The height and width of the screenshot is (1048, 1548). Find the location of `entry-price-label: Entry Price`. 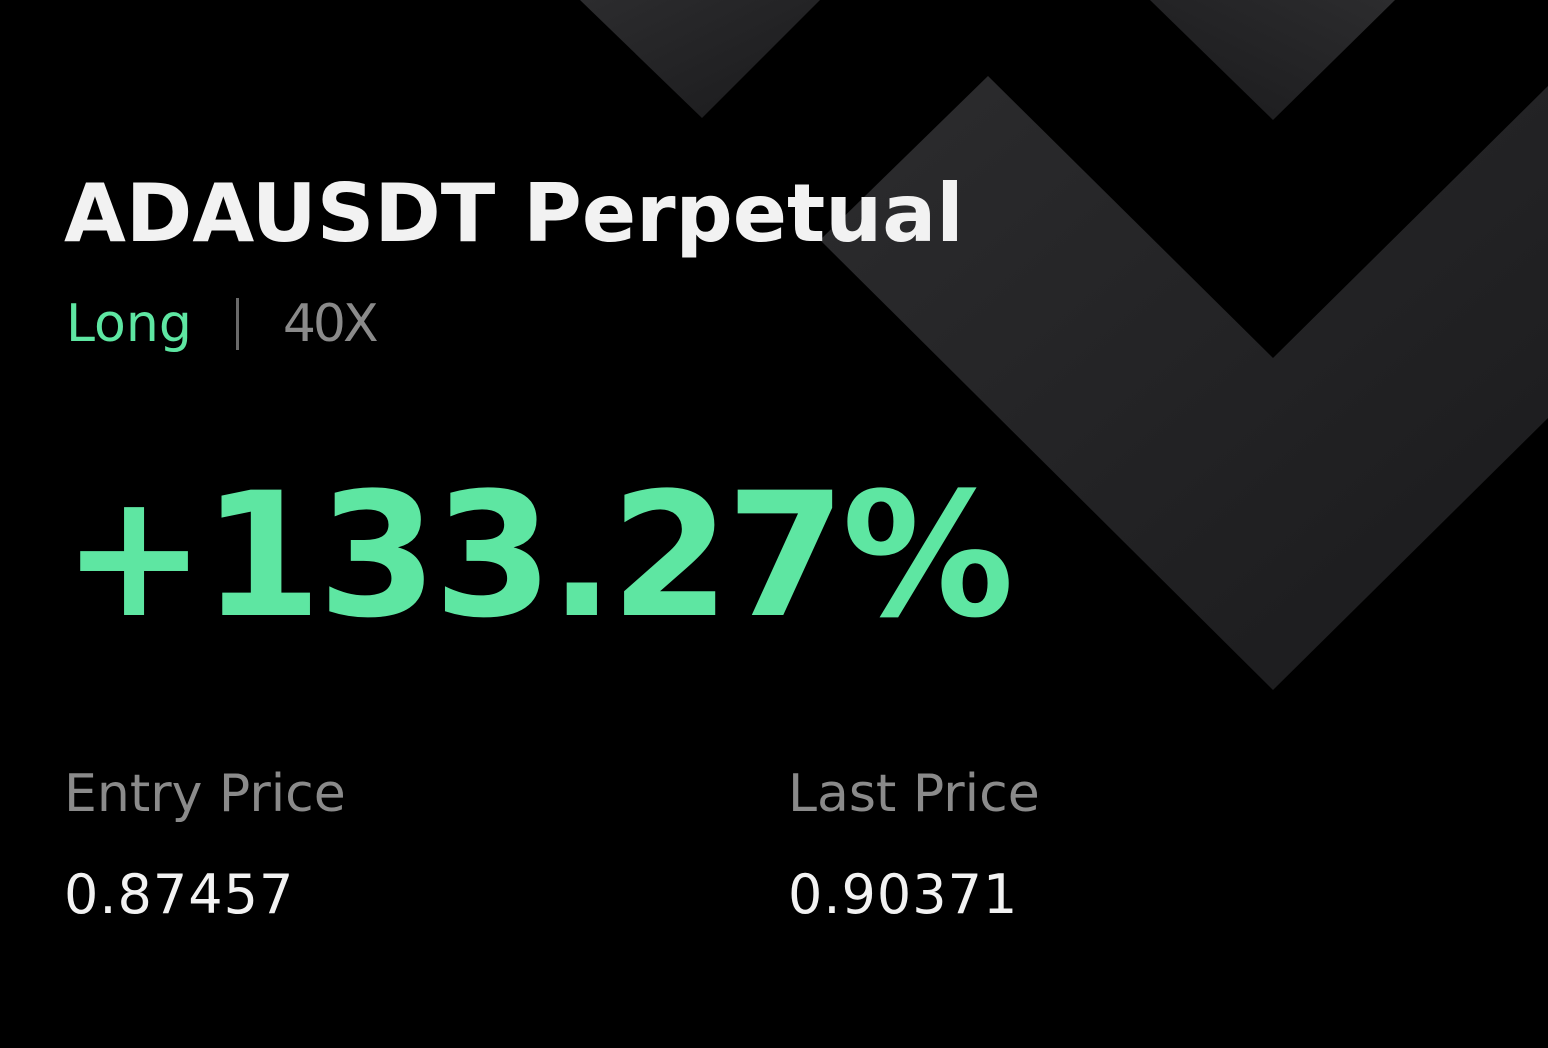

entry-price-label: Entry Price is located at coordinates (205, 794).